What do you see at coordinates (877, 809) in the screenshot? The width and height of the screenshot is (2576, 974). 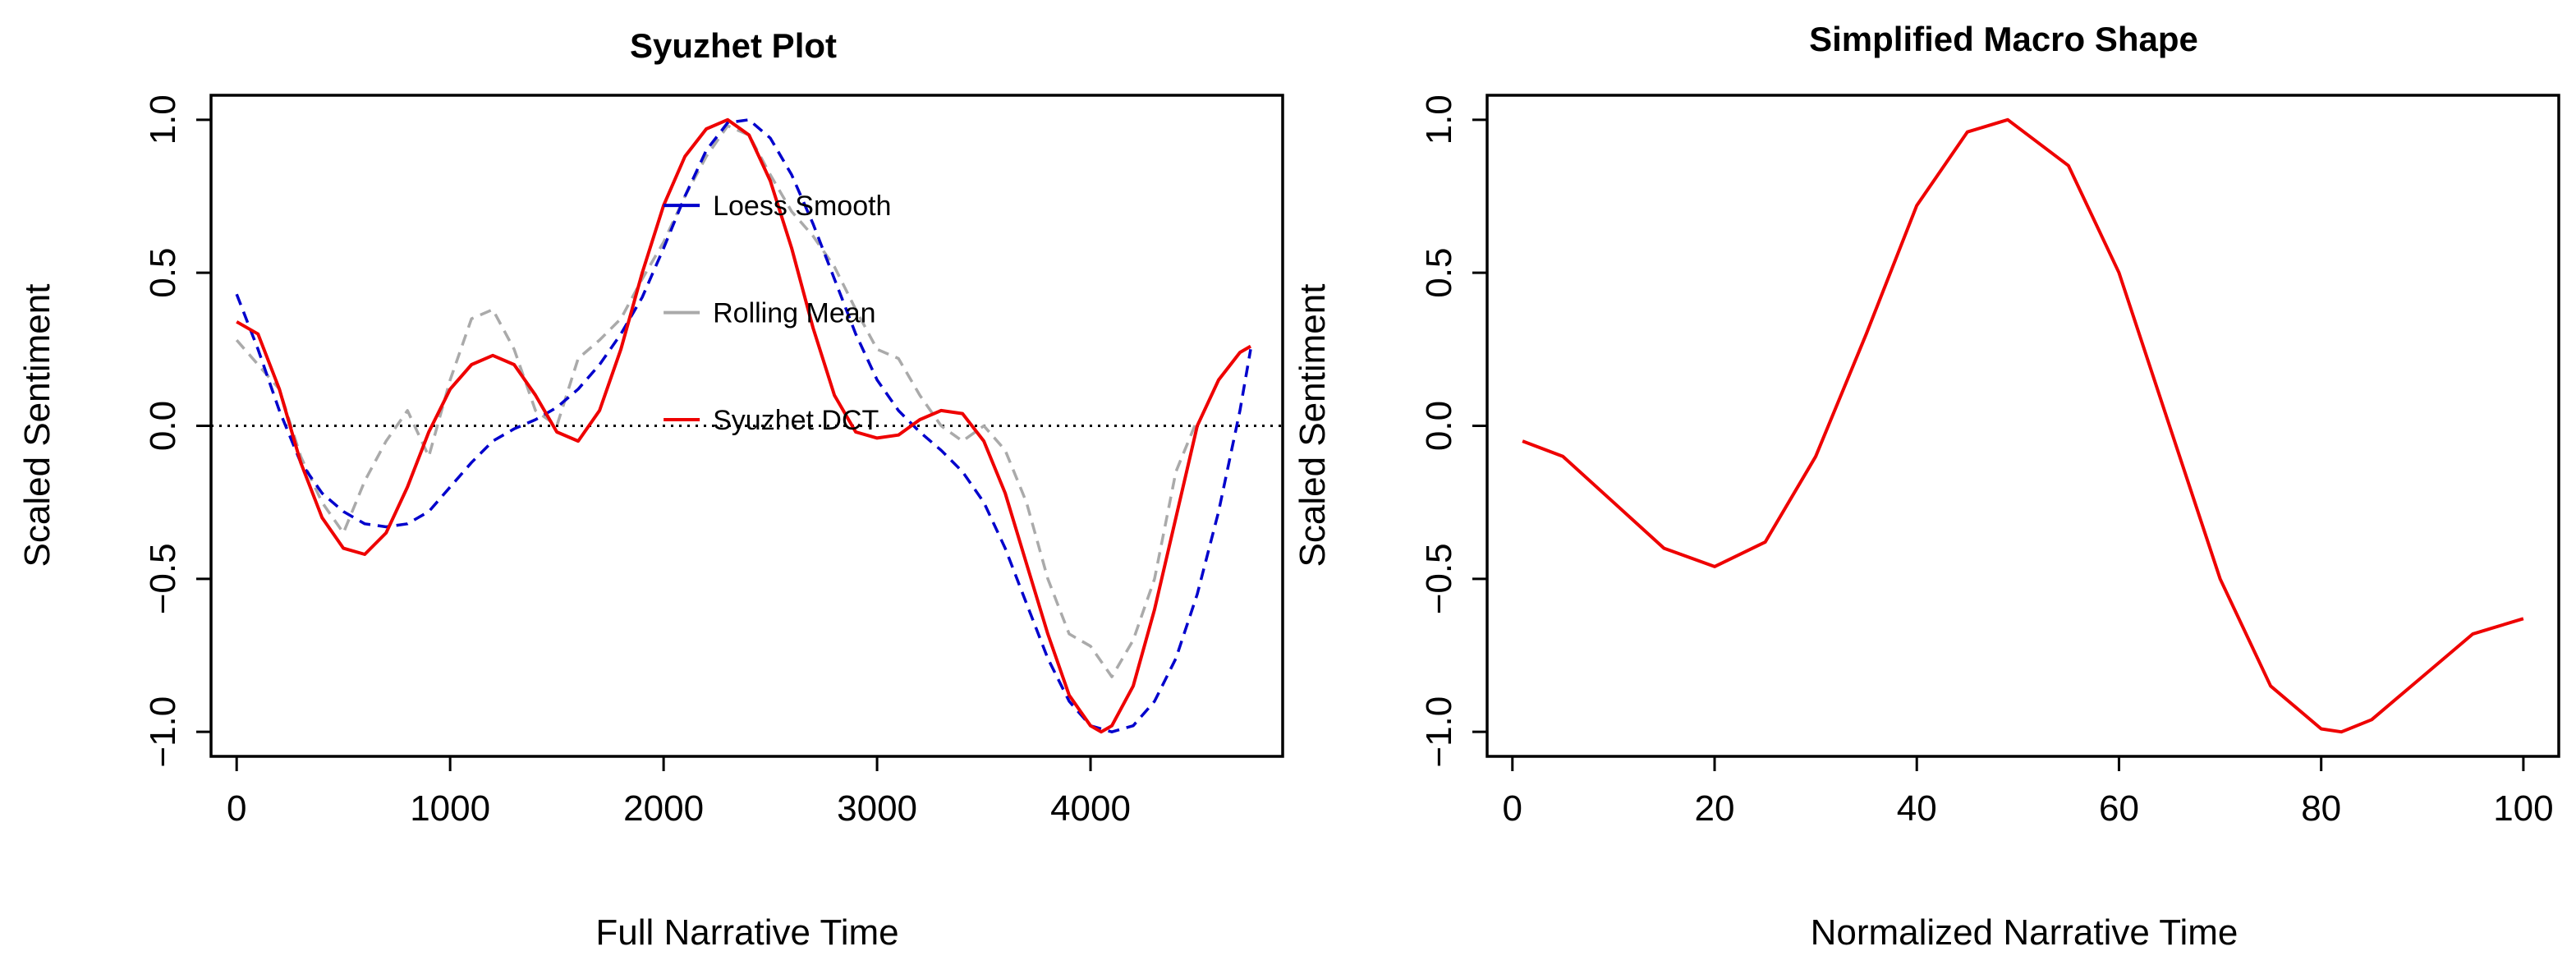 I see `left-x-tick-label: 3000` at bounding box center [877, 809].